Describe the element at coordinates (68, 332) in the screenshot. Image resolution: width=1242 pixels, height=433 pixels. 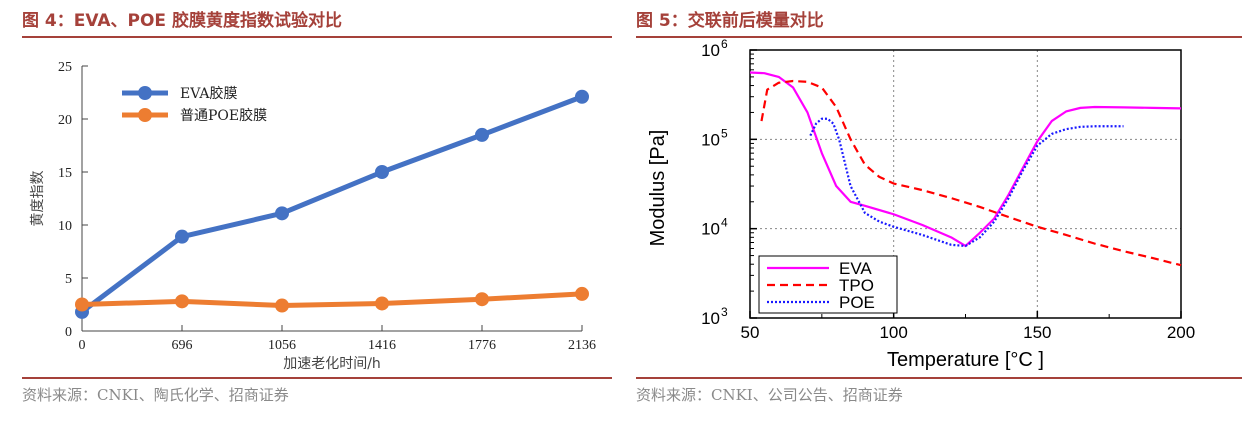
I see `y-tick-label: 0` at that location.